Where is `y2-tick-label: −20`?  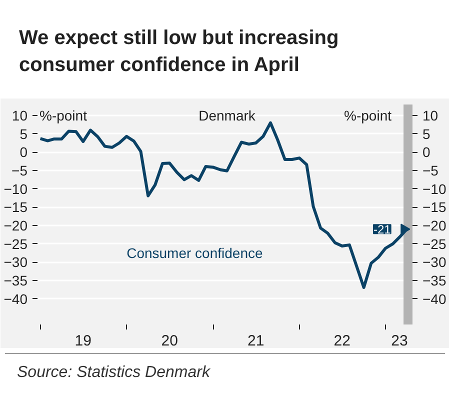
y2-tick-label: −20 is located at coordinates (434, 226).